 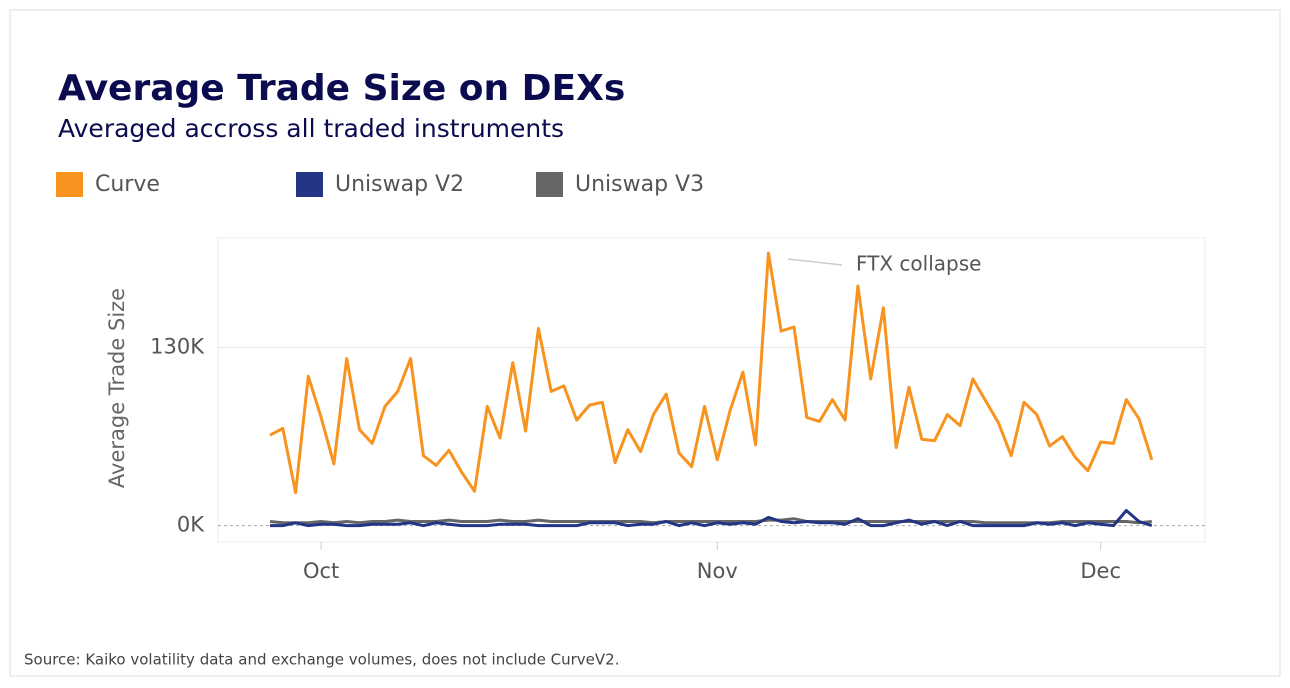 I want to click on legend-label: Uniswap V2, so click(x=399, y=184).